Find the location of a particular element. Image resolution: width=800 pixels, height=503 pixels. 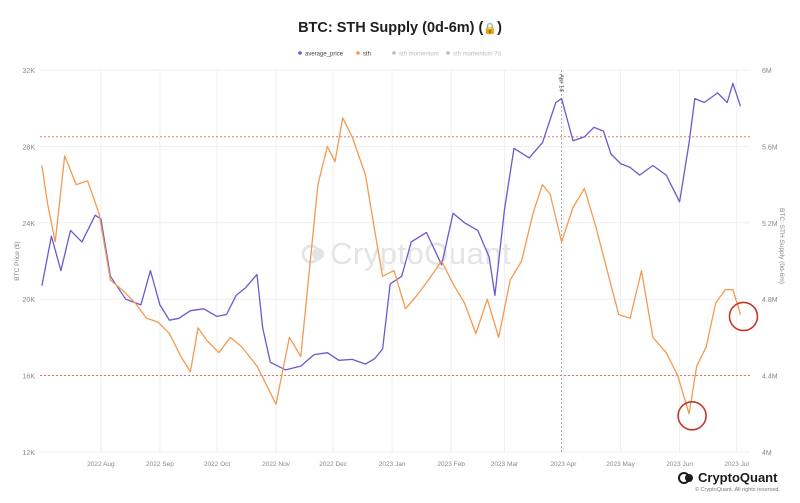

y-left-tick-label: 12K is located at coordinates (29, 453).